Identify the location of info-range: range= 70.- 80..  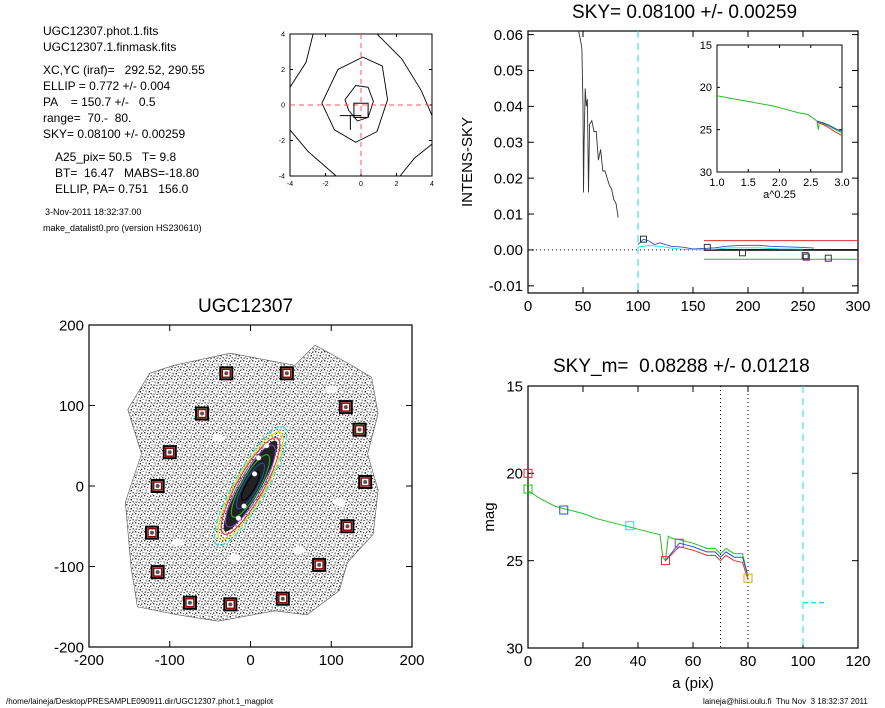
(87, 118).